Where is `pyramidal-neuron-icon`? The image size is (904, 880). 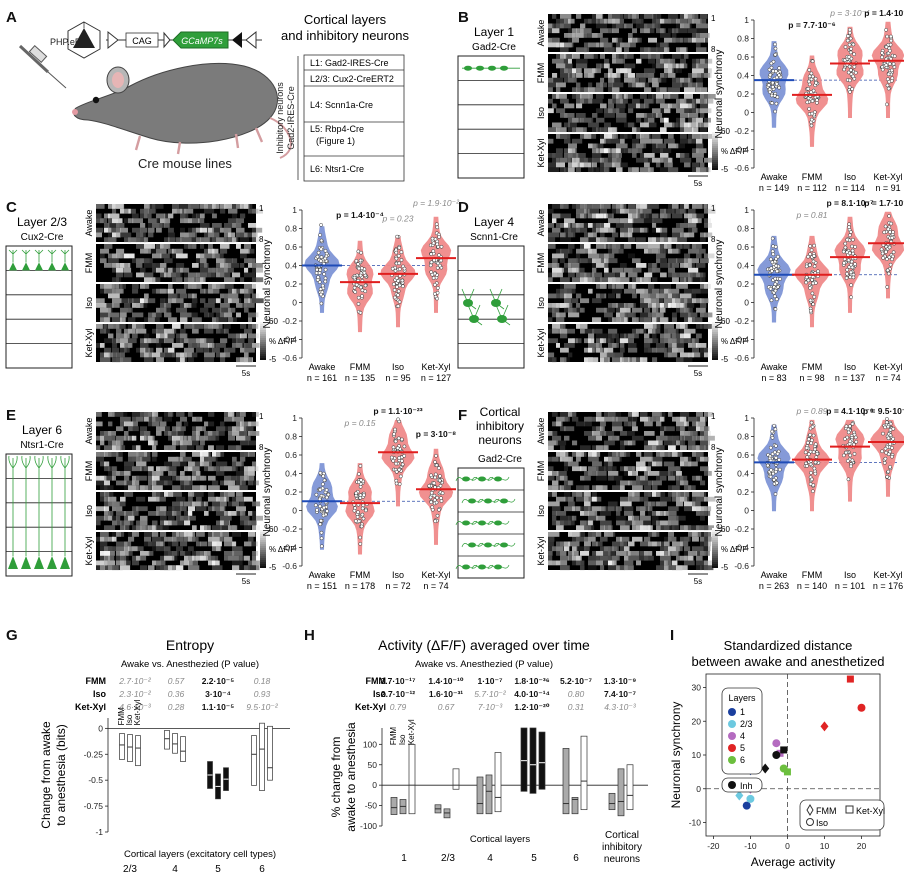
pyramidal-neuron-icon is located at coordinates (65, 266).